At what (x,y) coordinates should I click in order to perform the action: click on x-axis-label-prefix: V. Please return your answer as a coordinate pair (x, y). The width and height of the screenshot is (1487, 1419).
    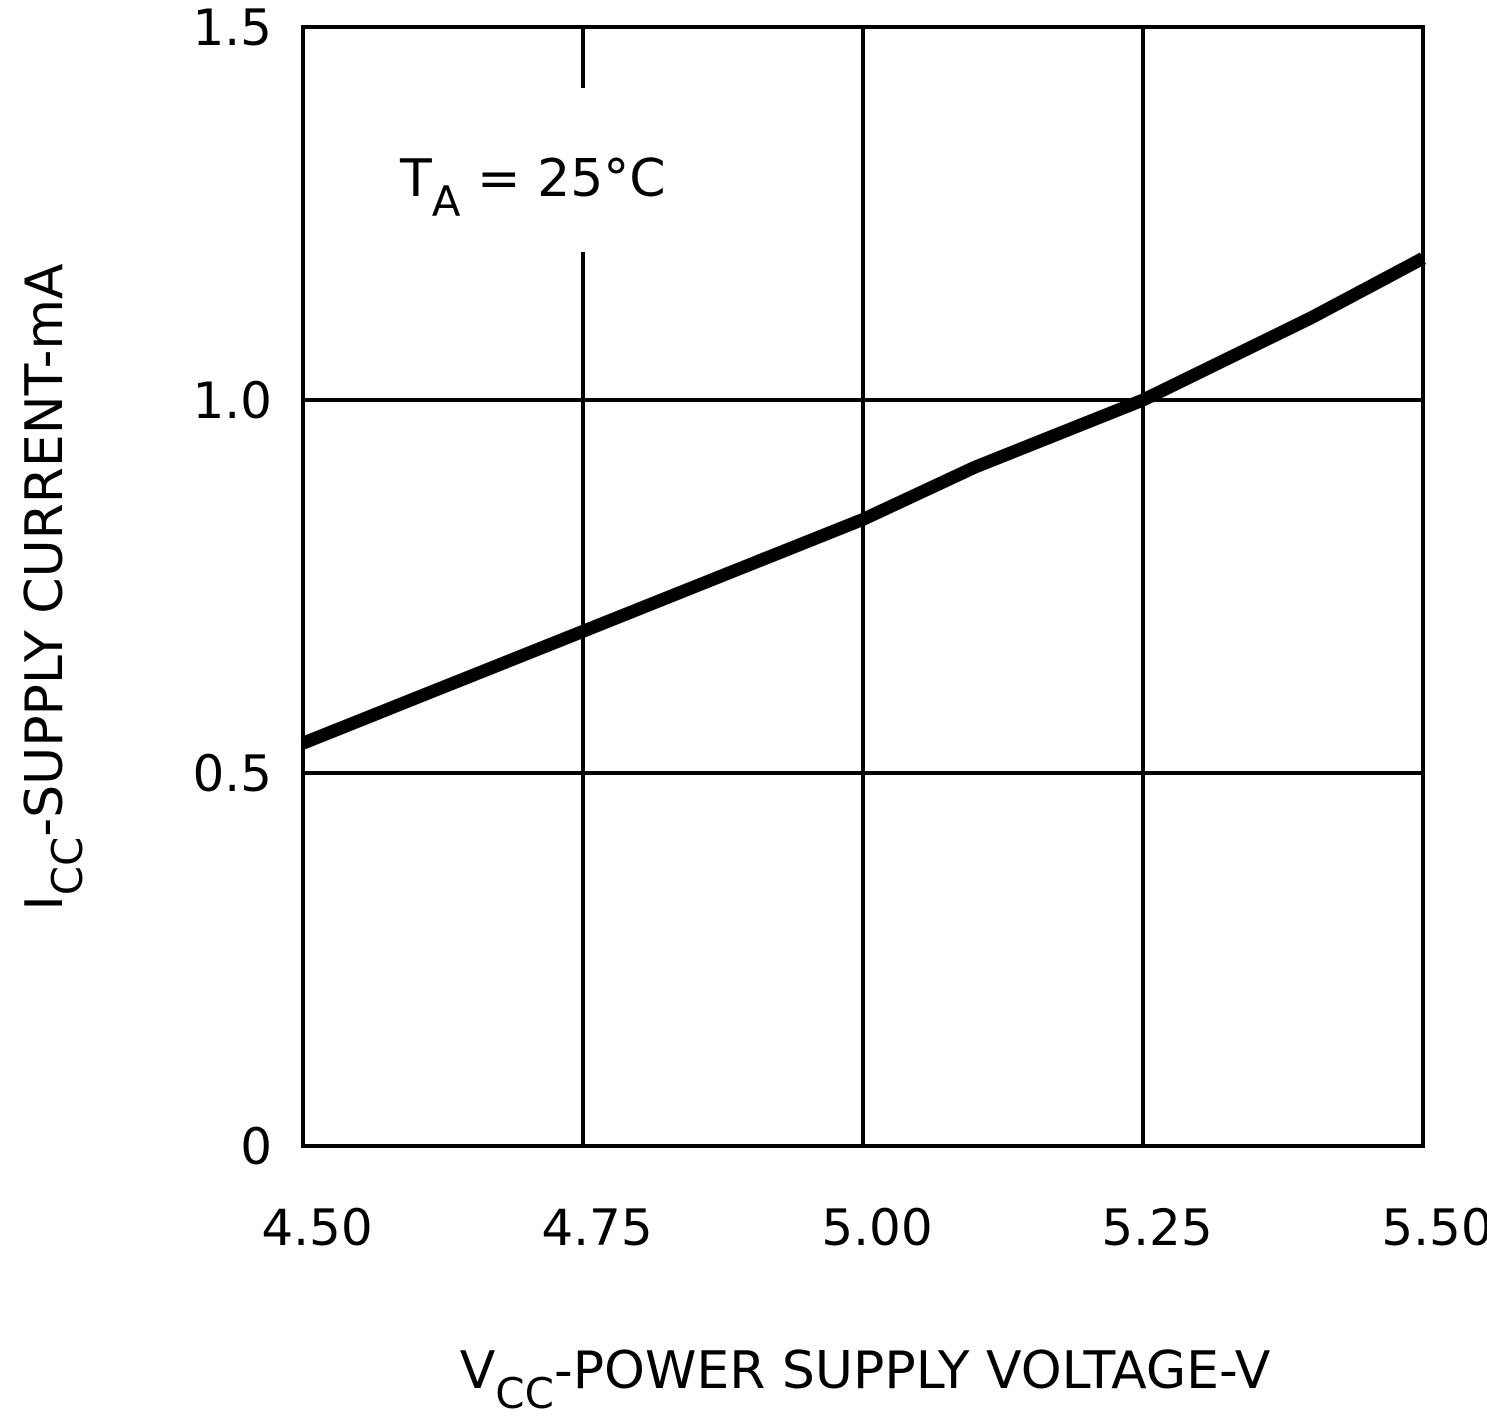
    Looking at the image, I should click on (478, 1371).